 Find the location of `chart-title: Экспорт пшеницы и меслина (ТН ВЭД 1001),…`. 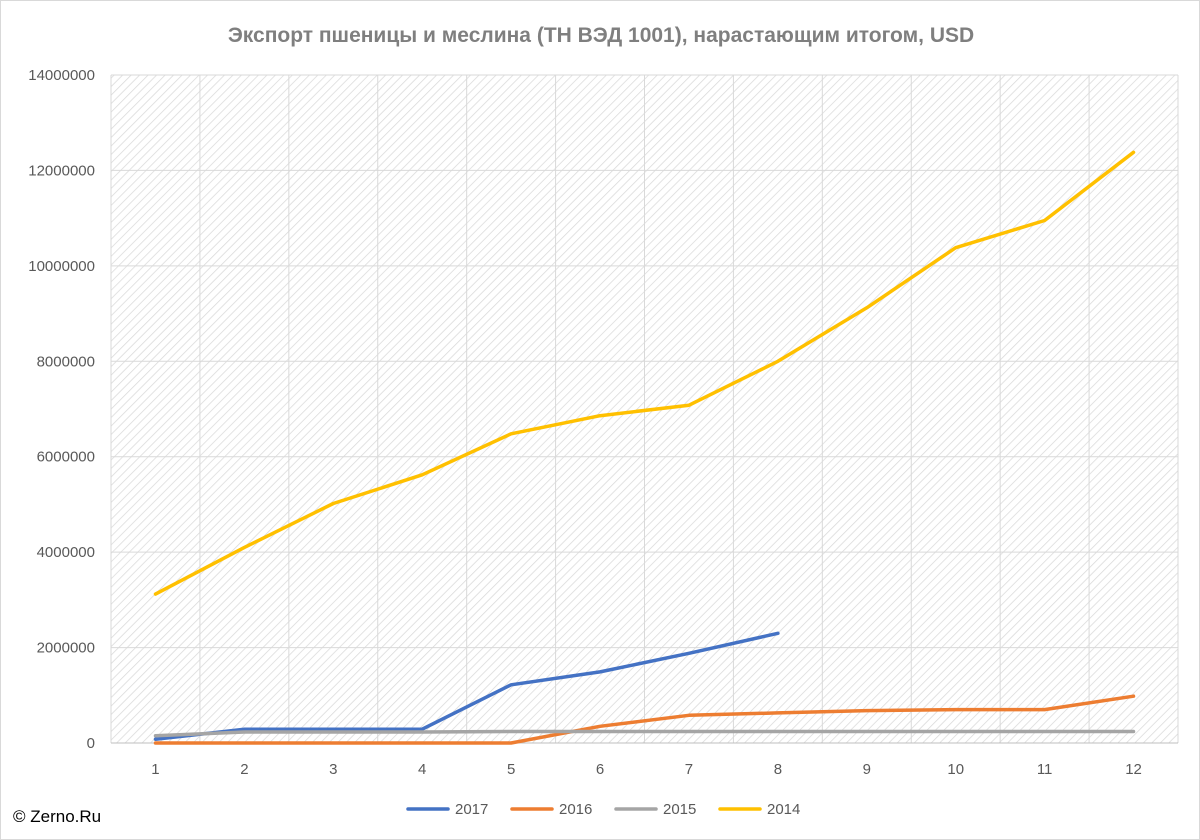

chart-title: Экспорт пшеницы и меслина (ТН ВЭД 1001),… is located at coordinates (601, 35).